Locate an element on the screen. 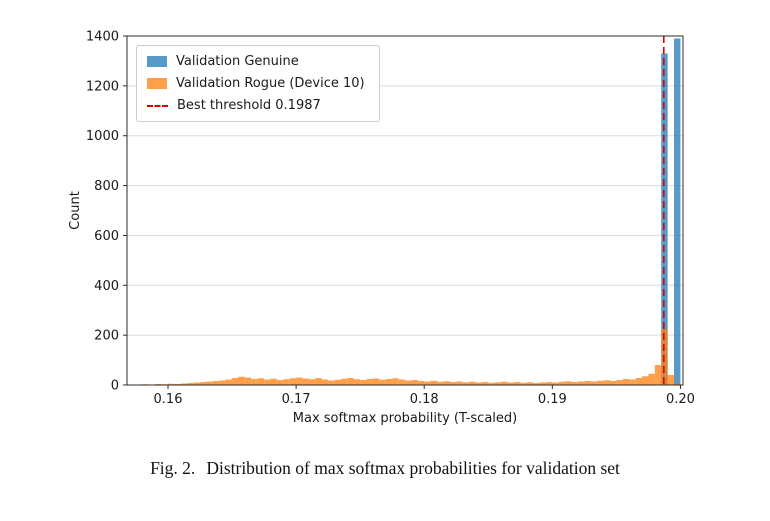 Image resolution: width=770 pixels, height=521 pixels. x-axis-label: Max softmax probability (T-scaled) is located at coordinates (405, 418).